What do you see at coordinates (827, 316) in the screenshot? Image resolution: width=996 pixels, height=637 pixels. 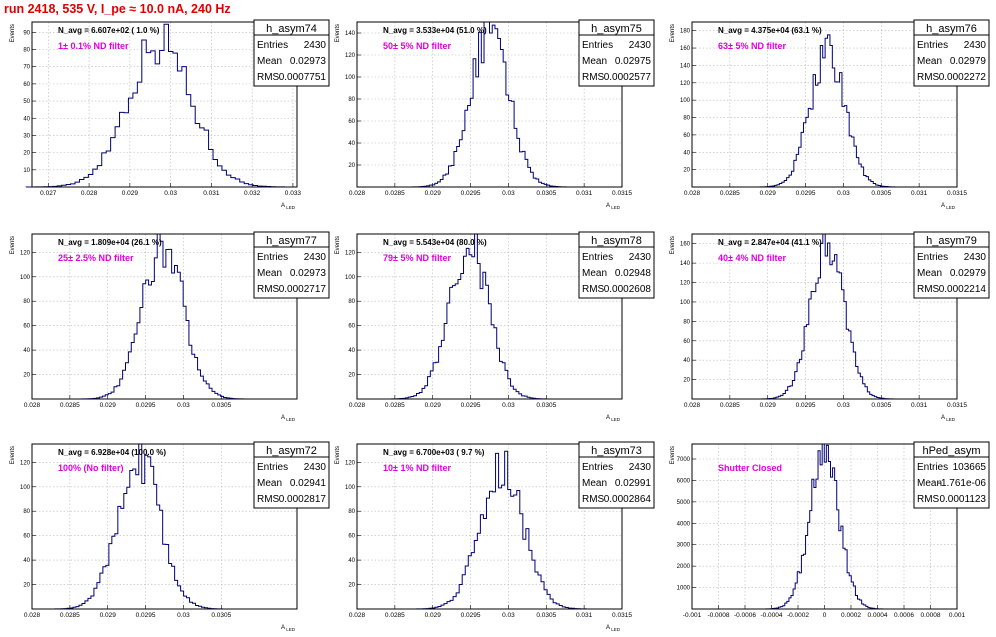 I see `histogram-line-h_asym79` at bounding box center [827, 316].